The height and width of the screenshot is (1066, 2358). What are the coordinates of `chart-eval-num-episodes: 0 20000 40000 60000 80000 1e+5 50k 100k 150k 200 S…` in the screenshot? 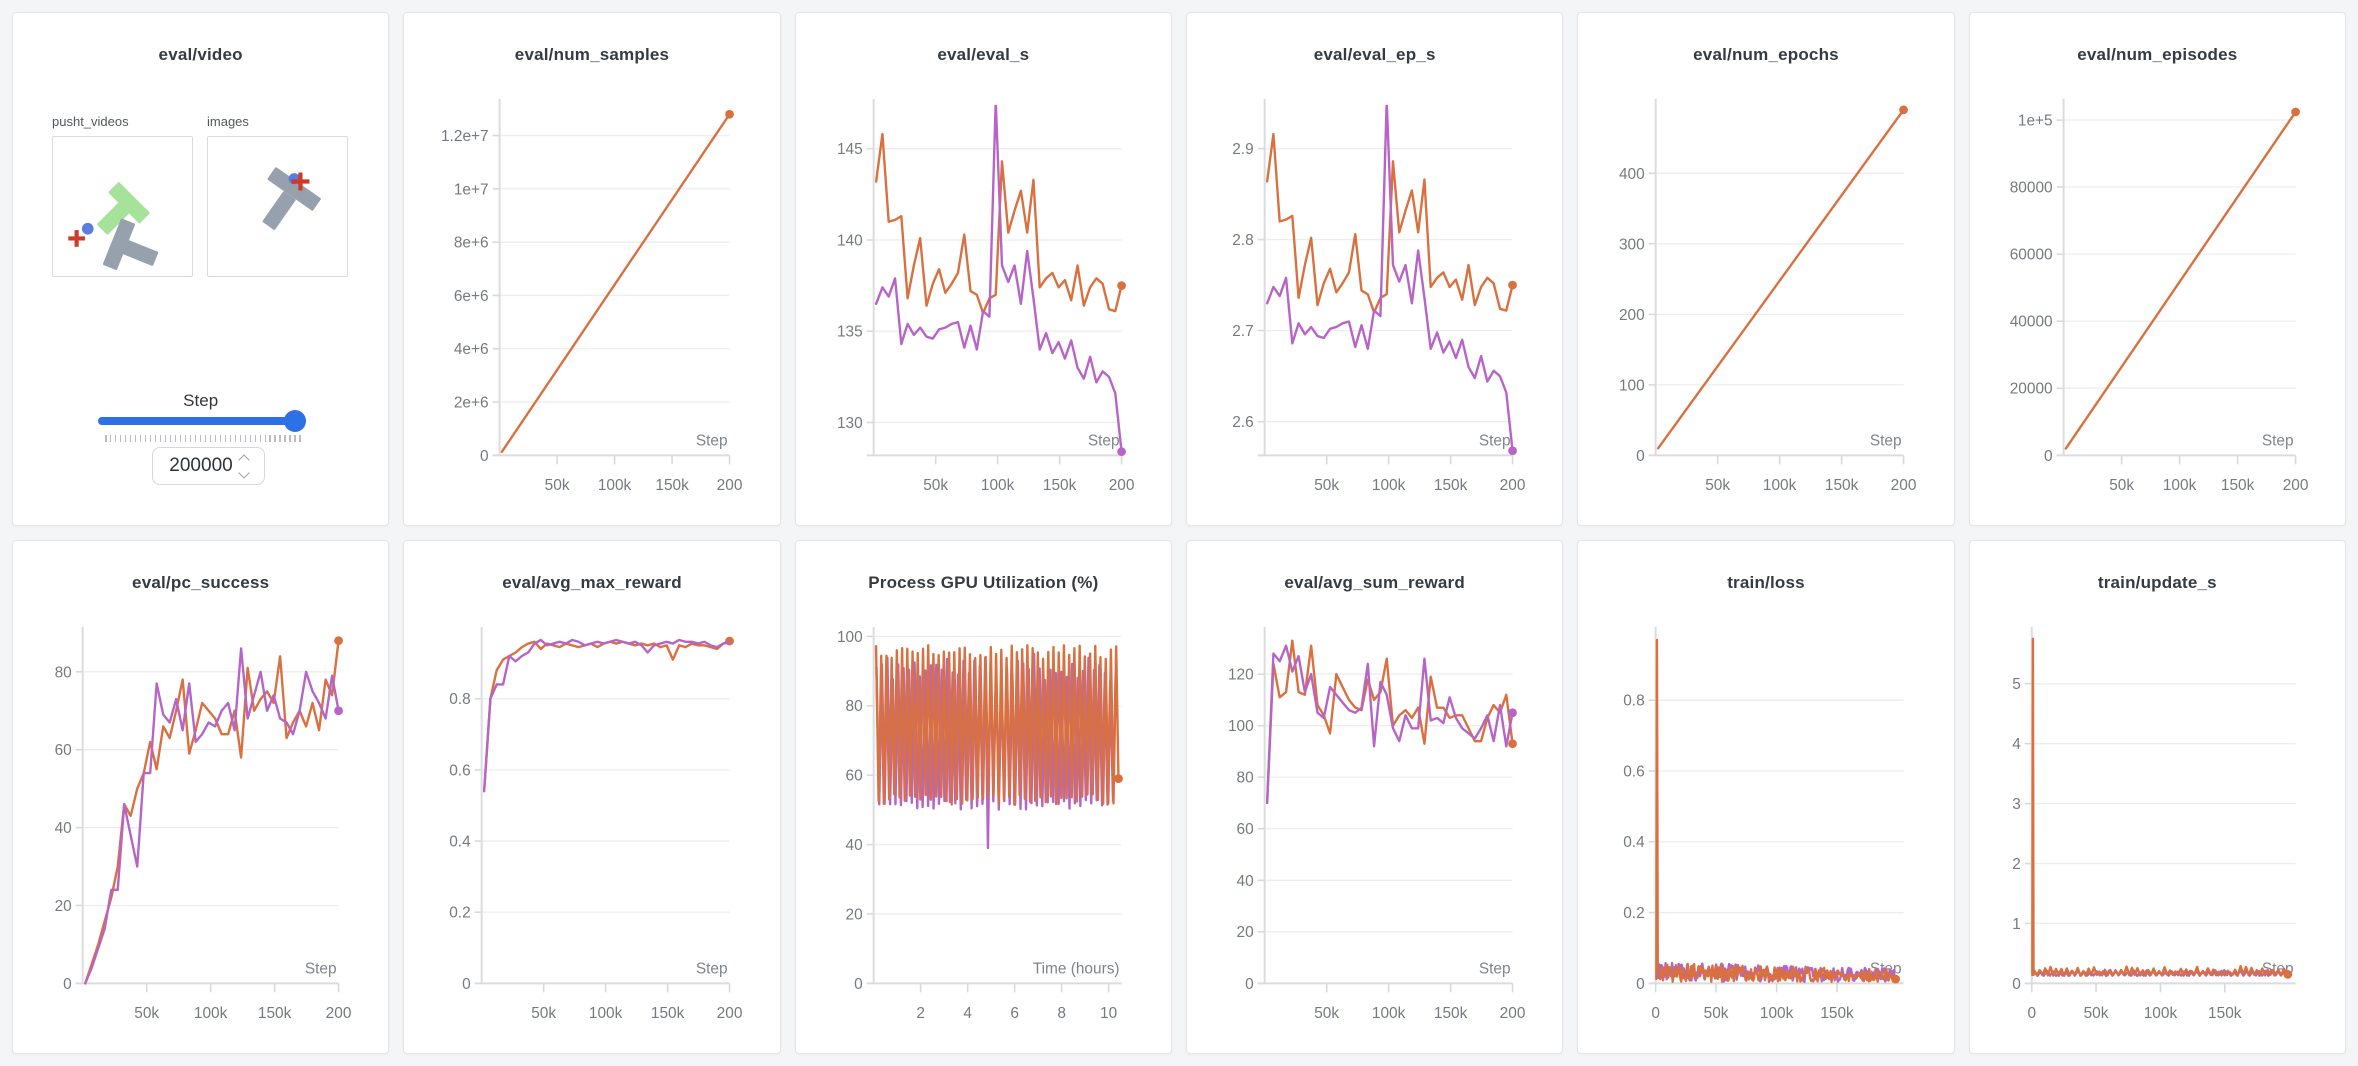 It's located at (2157, 306).